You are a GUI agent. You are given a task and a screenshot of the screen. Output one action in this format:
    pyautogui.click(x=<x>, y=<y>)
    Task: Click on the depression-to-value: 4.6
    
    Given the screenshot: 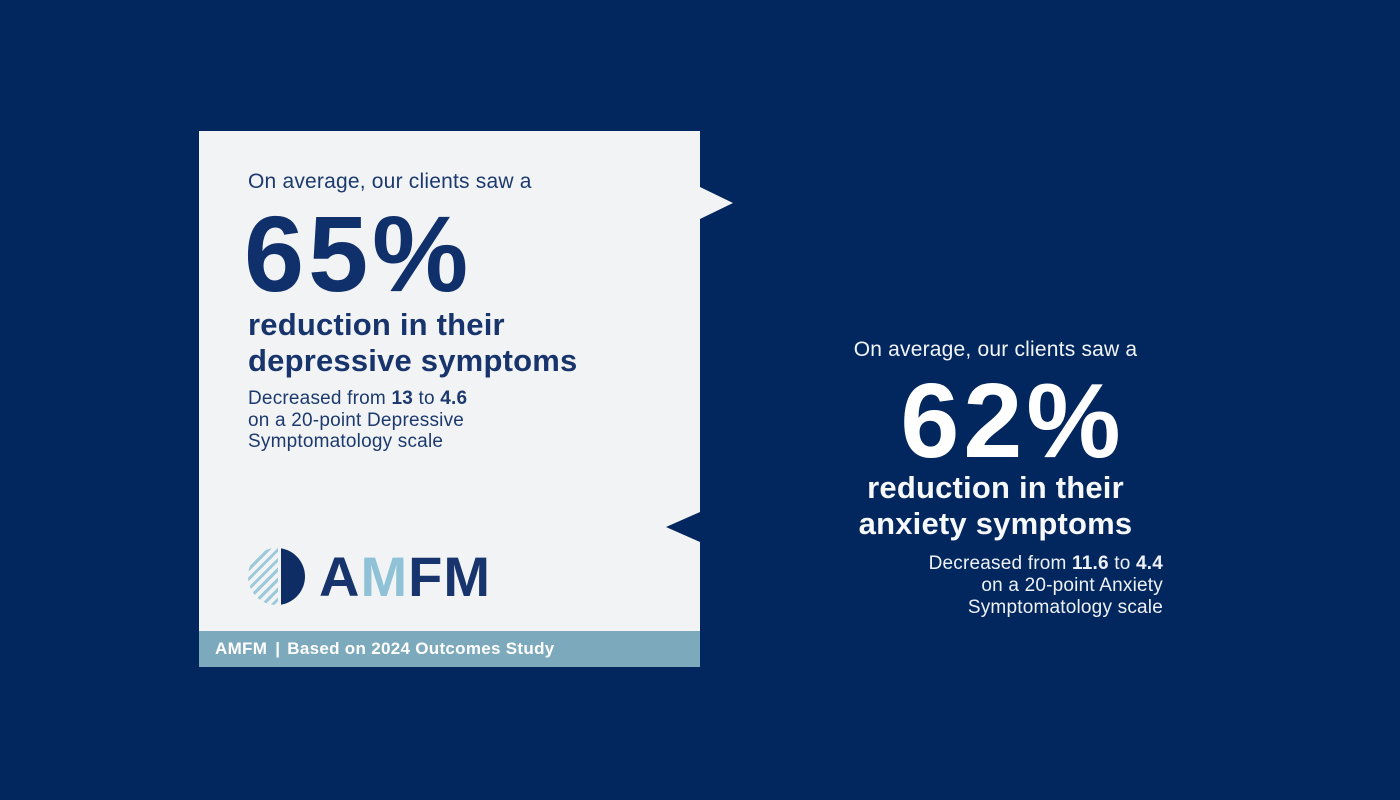 What is the action you would take?
    pyautogui.click(x=454, y=398)
    